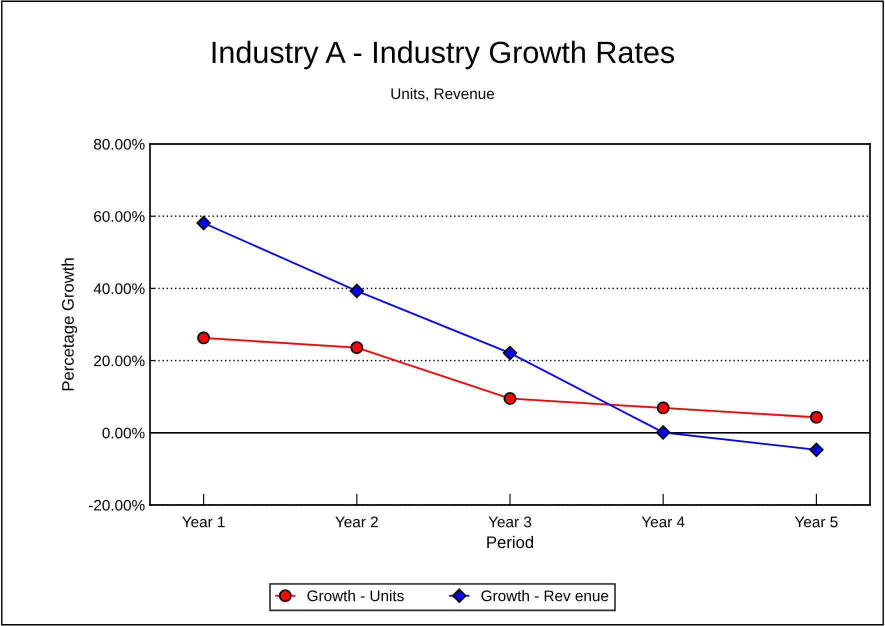 The width and height of the screenshot is (885, 626). What do you see at coordinates (816, 522) in the screenshot?
I see `x-tick-label: Year 5` at bounding box center [816, 522].